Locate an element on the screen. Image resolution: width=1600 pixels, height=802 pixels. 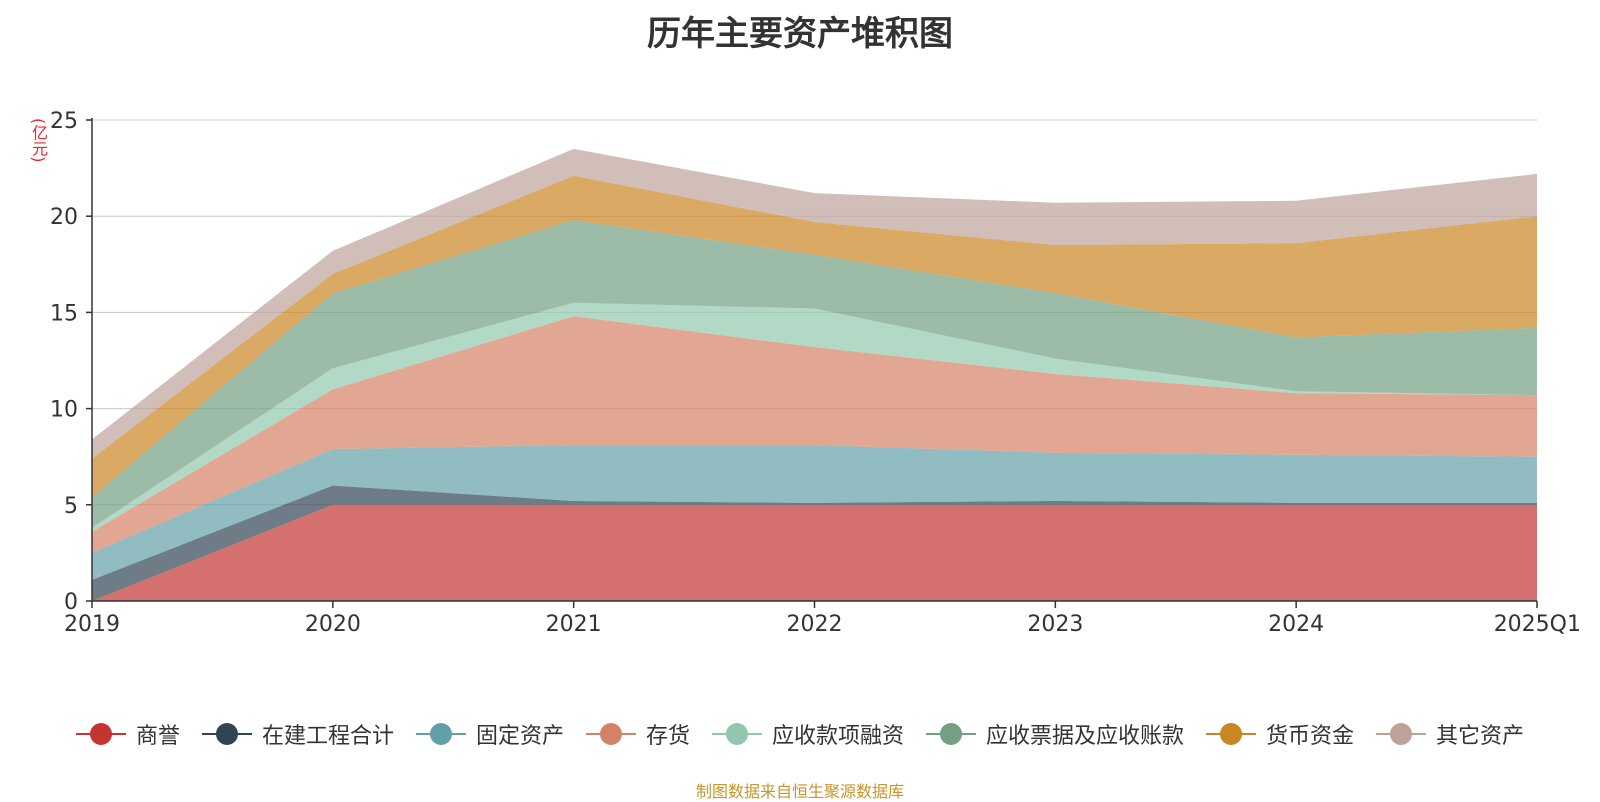
x-tick-label-3: 2022 is located at coordinates (815, 624).